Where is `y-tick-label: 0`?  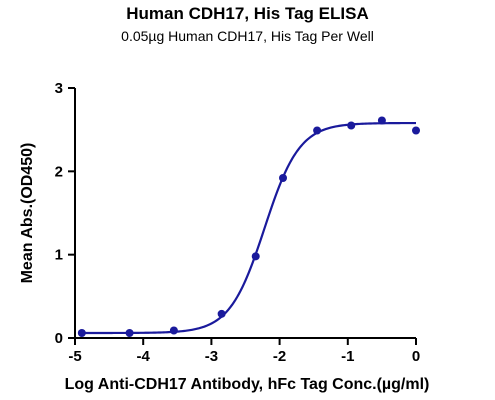 y-tick-label: 0 is located at coordinates (59, 338).